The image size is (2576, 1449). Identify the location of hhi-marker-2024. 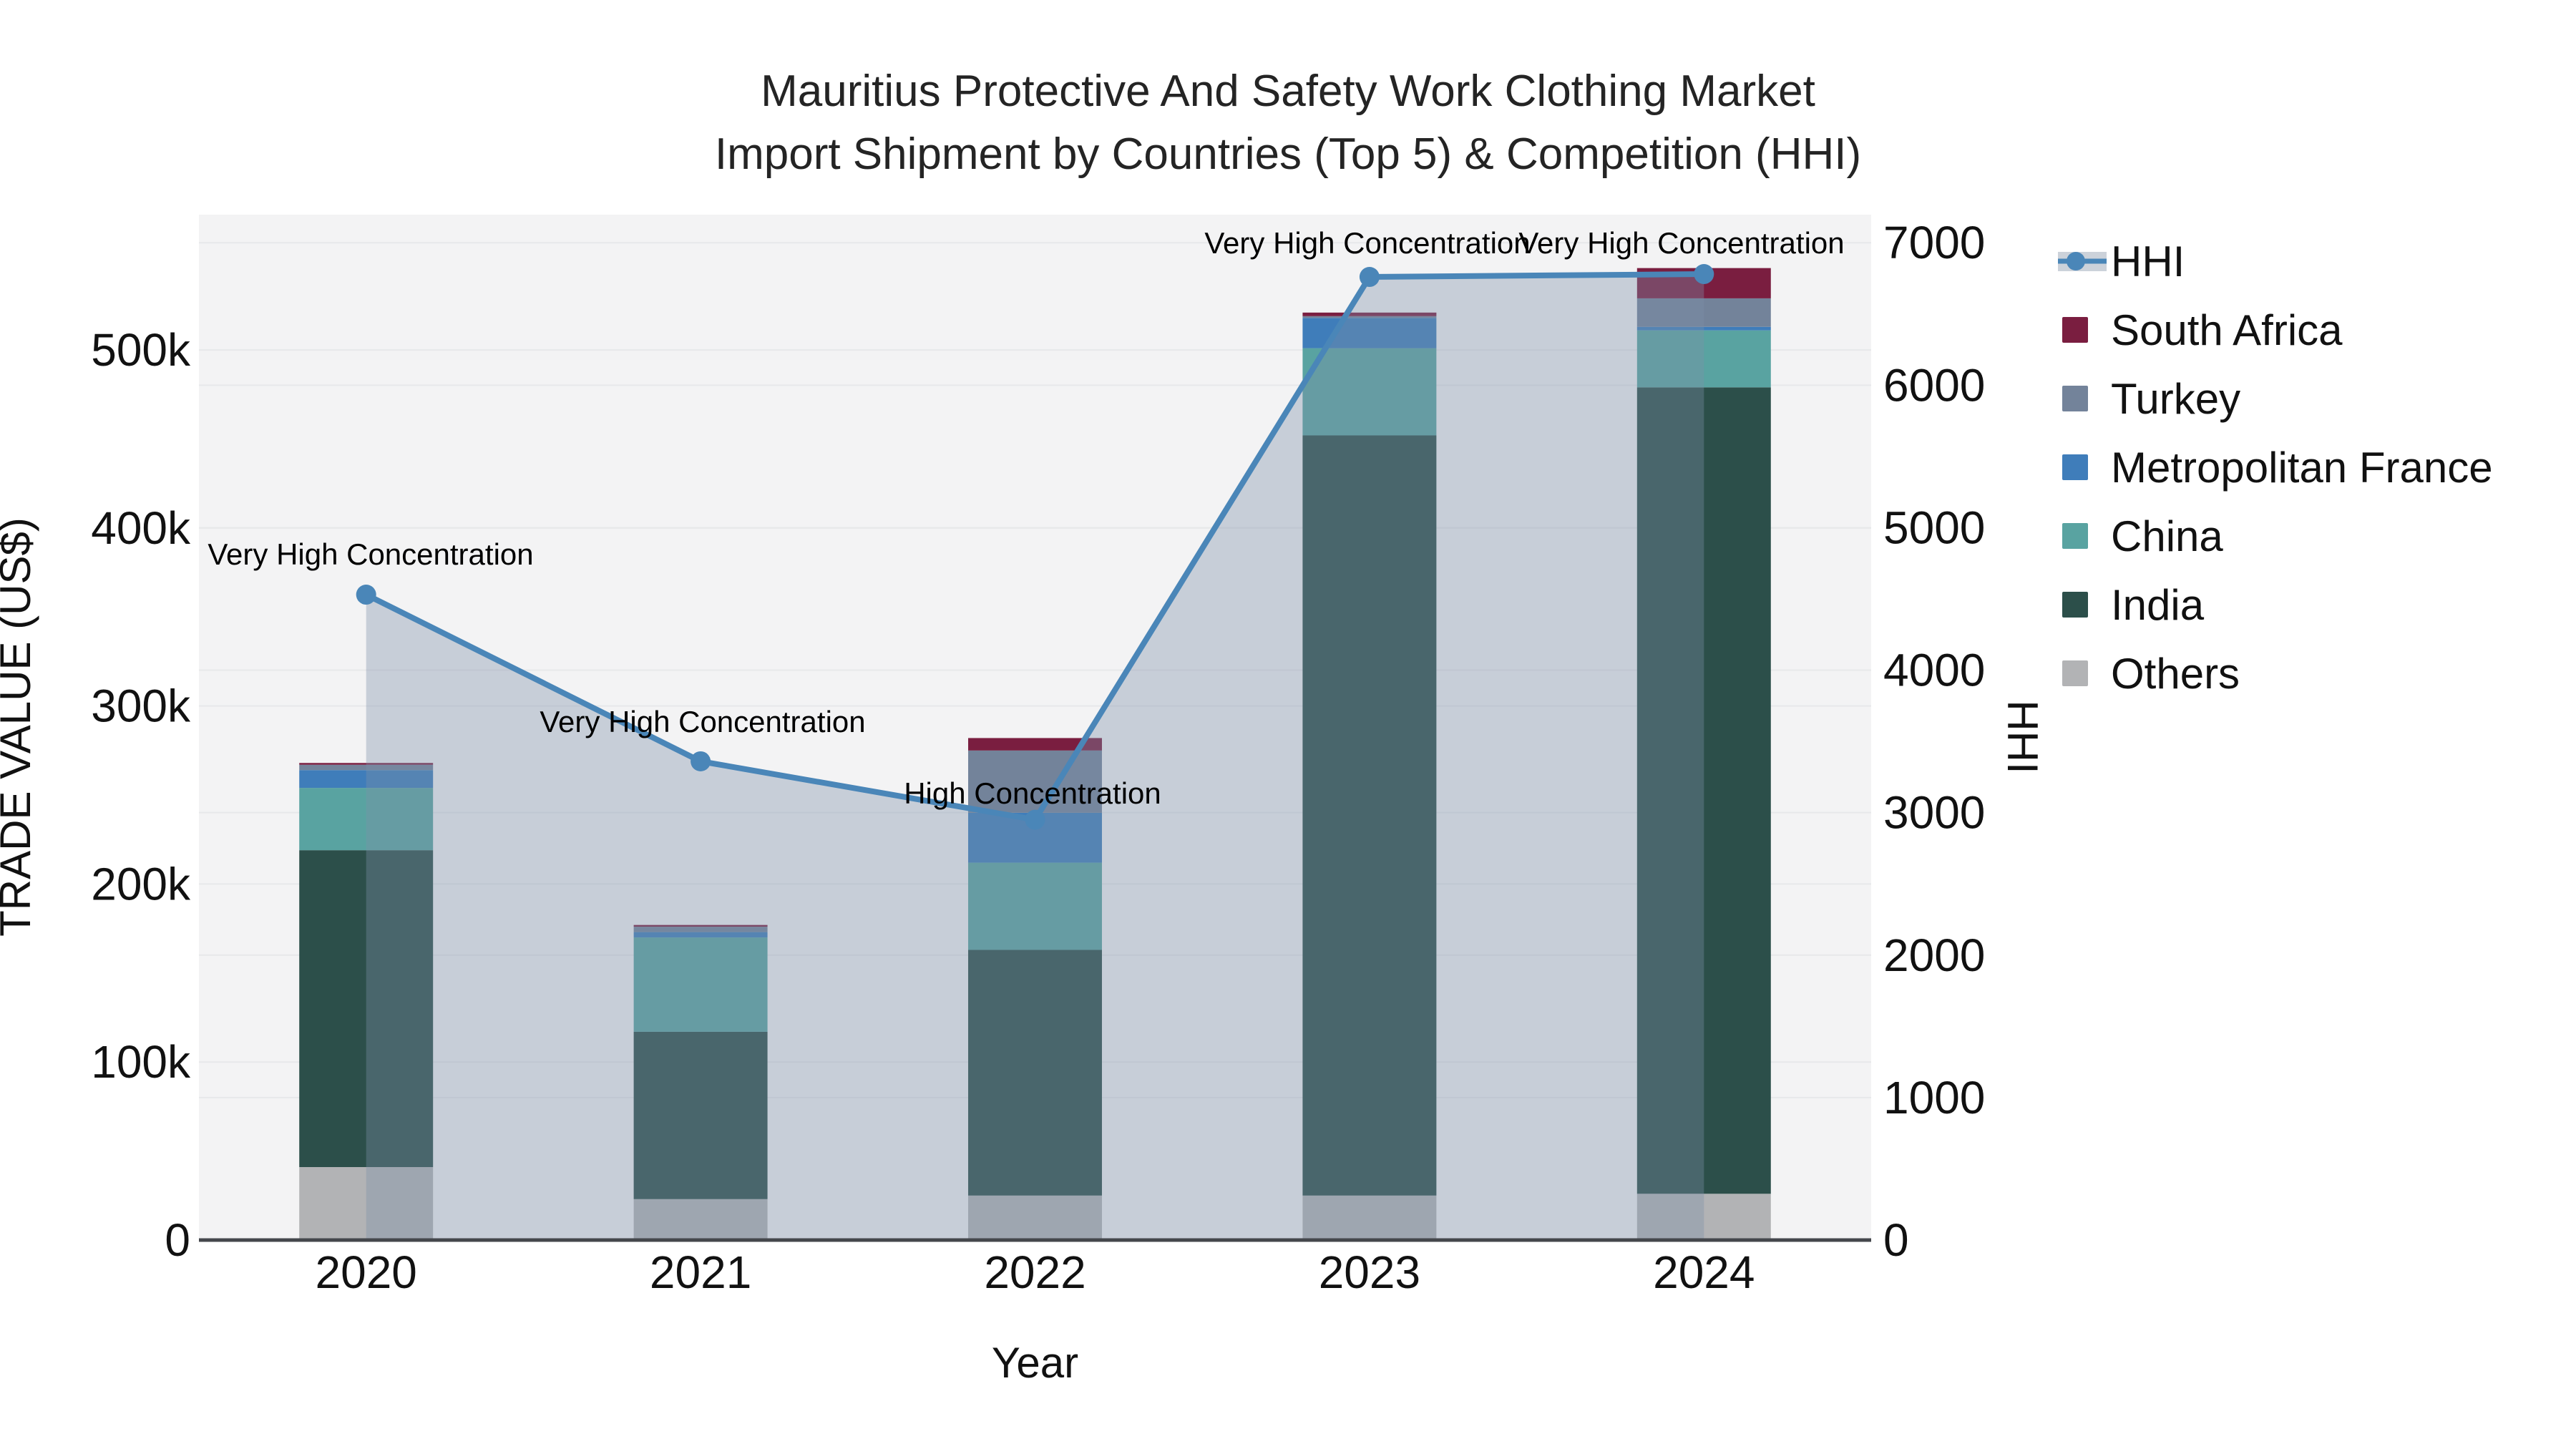
(1704, 274).